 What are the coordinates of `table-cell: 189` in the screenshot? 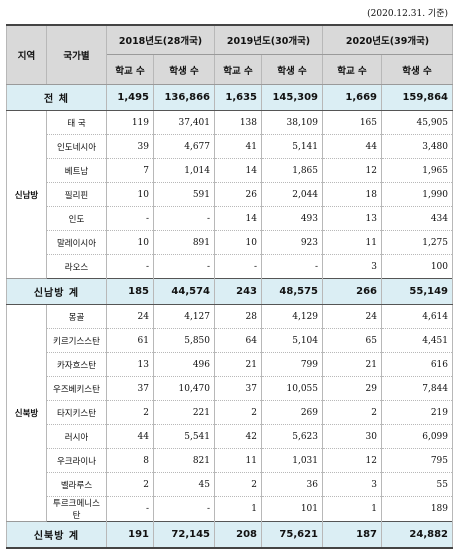 It's located at (417, 509).